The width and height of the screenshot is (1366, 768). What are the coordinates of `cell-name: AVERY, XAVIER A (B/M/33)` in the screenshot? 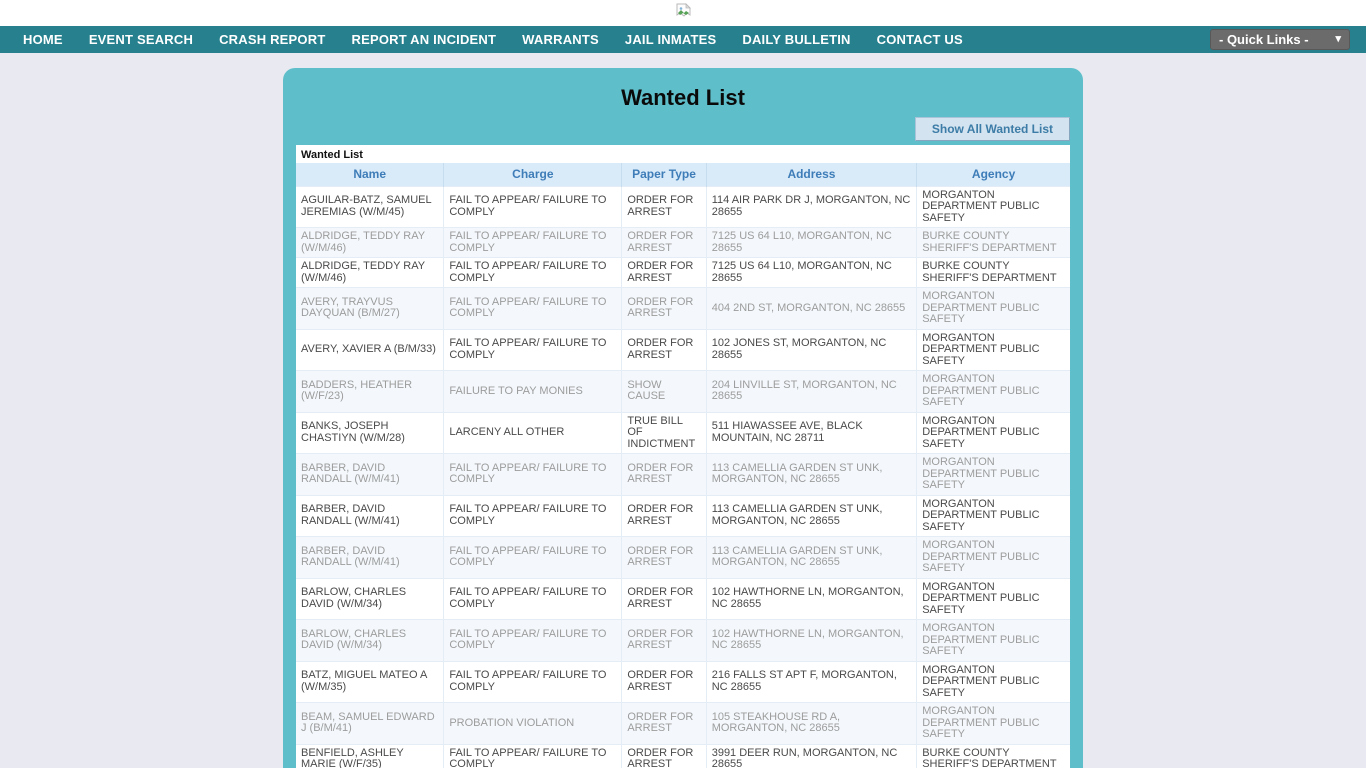 It's located at (370, 349).